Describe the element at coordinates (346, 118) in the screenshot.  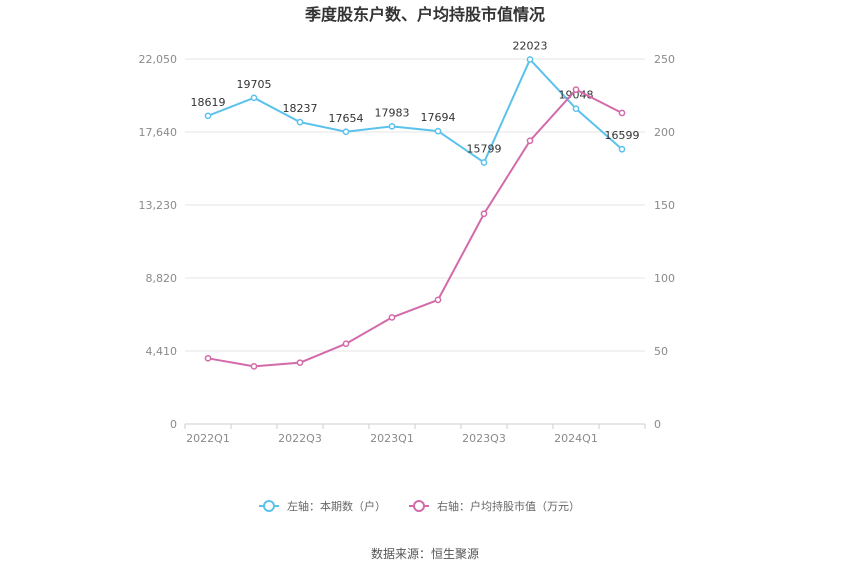
I see `data-label: 17654` at that location.